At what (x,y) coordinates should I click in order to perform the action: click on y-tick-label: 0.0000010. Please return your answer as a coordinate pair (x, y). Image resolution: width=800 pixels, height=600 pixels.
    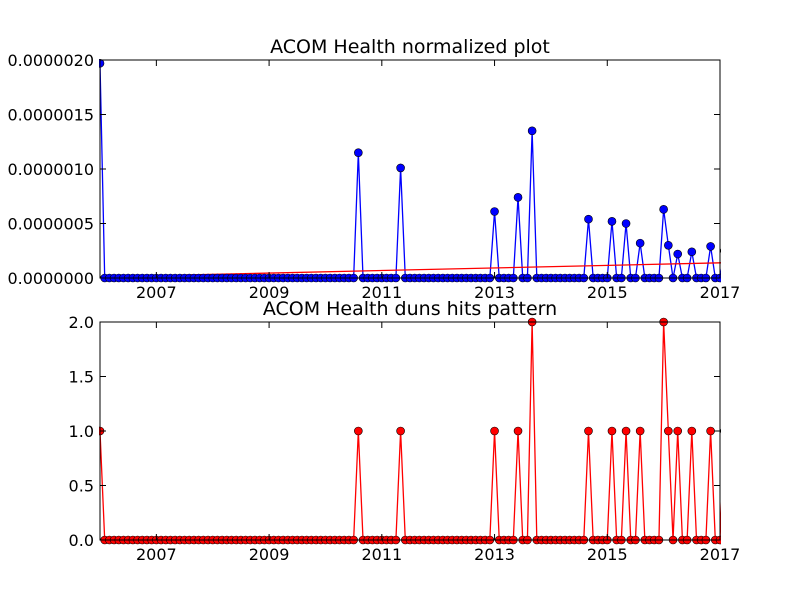
    Looking at the image, I should click on (50, 169).